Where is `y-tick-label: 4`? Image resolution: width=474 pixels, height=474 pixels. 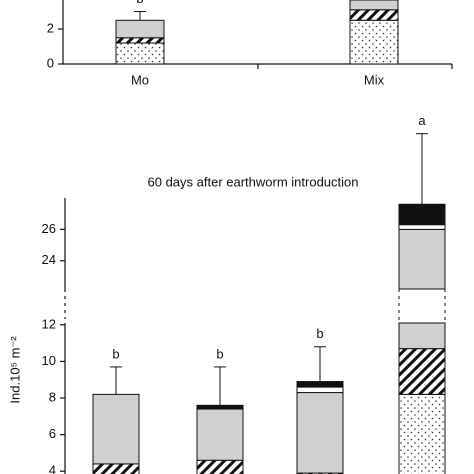 y-tick-label: 4 is located at coordinates (52, 468).